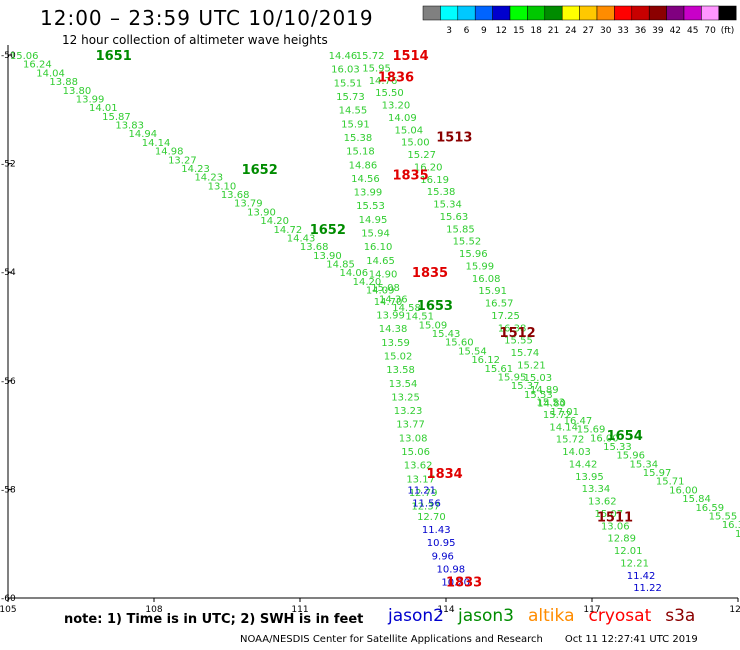 This screenshot has height=650, width=740. What do you see at coordinates (37, 65) in the screenshot?
I see `wave-height-value: 16.24` at bounding box center [37, 65].